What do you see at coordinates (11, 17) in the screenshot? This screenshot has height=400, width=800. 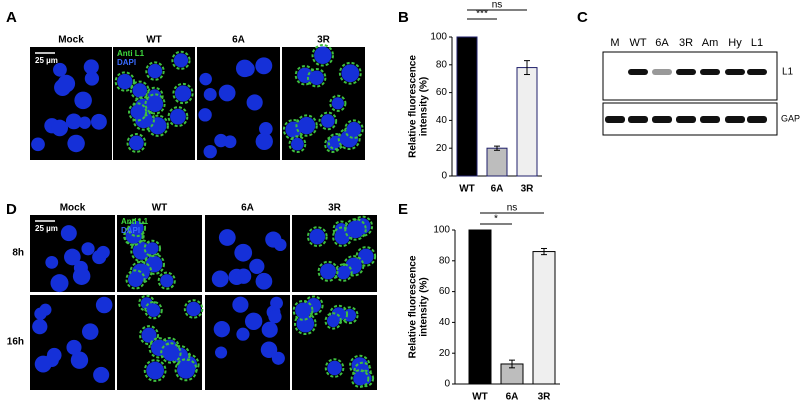 I see `panel-label: A` at bounding box center [11, 17].